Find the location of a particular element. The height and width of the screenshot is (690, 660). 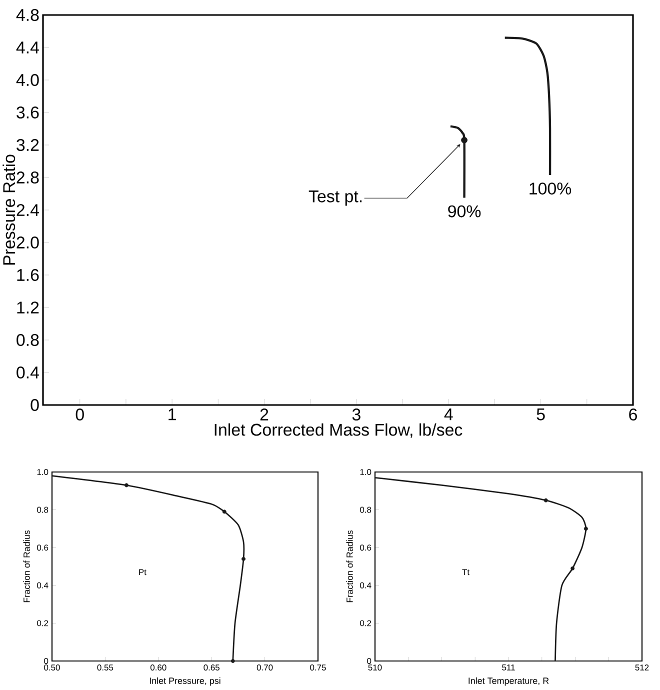

x-tick-label: 1 is located at coordinates (172, 414).